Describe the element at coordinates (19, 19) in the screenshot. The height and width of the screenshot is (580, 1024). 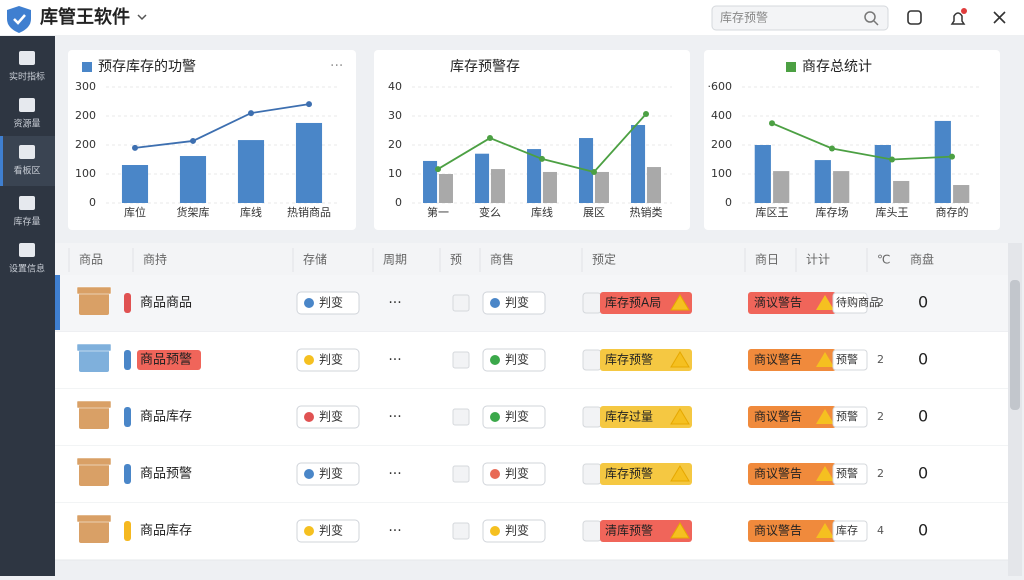
I see `app-logo` at that location.